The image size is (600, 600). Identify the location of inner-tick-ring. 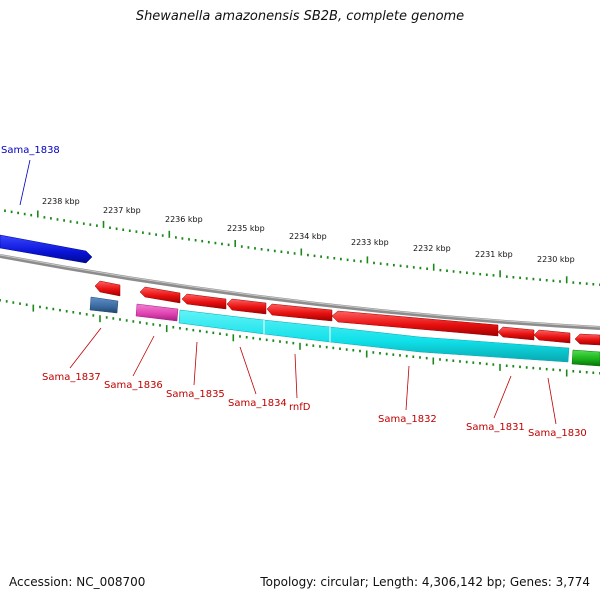
(300, 338).